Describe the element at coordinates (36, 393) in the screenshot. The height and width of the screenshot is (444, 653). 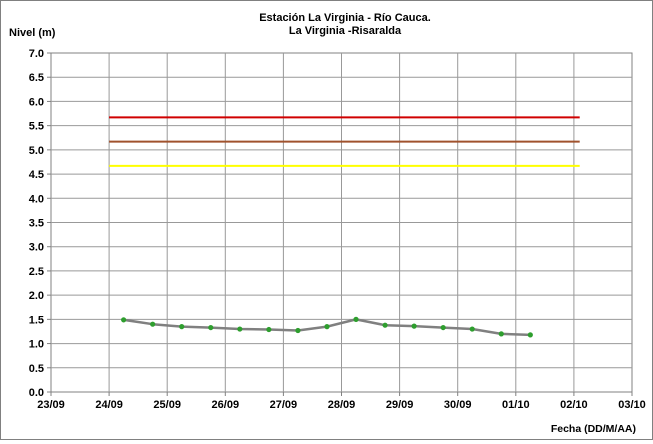
I see `y-tick-label: 0.0` at that location.